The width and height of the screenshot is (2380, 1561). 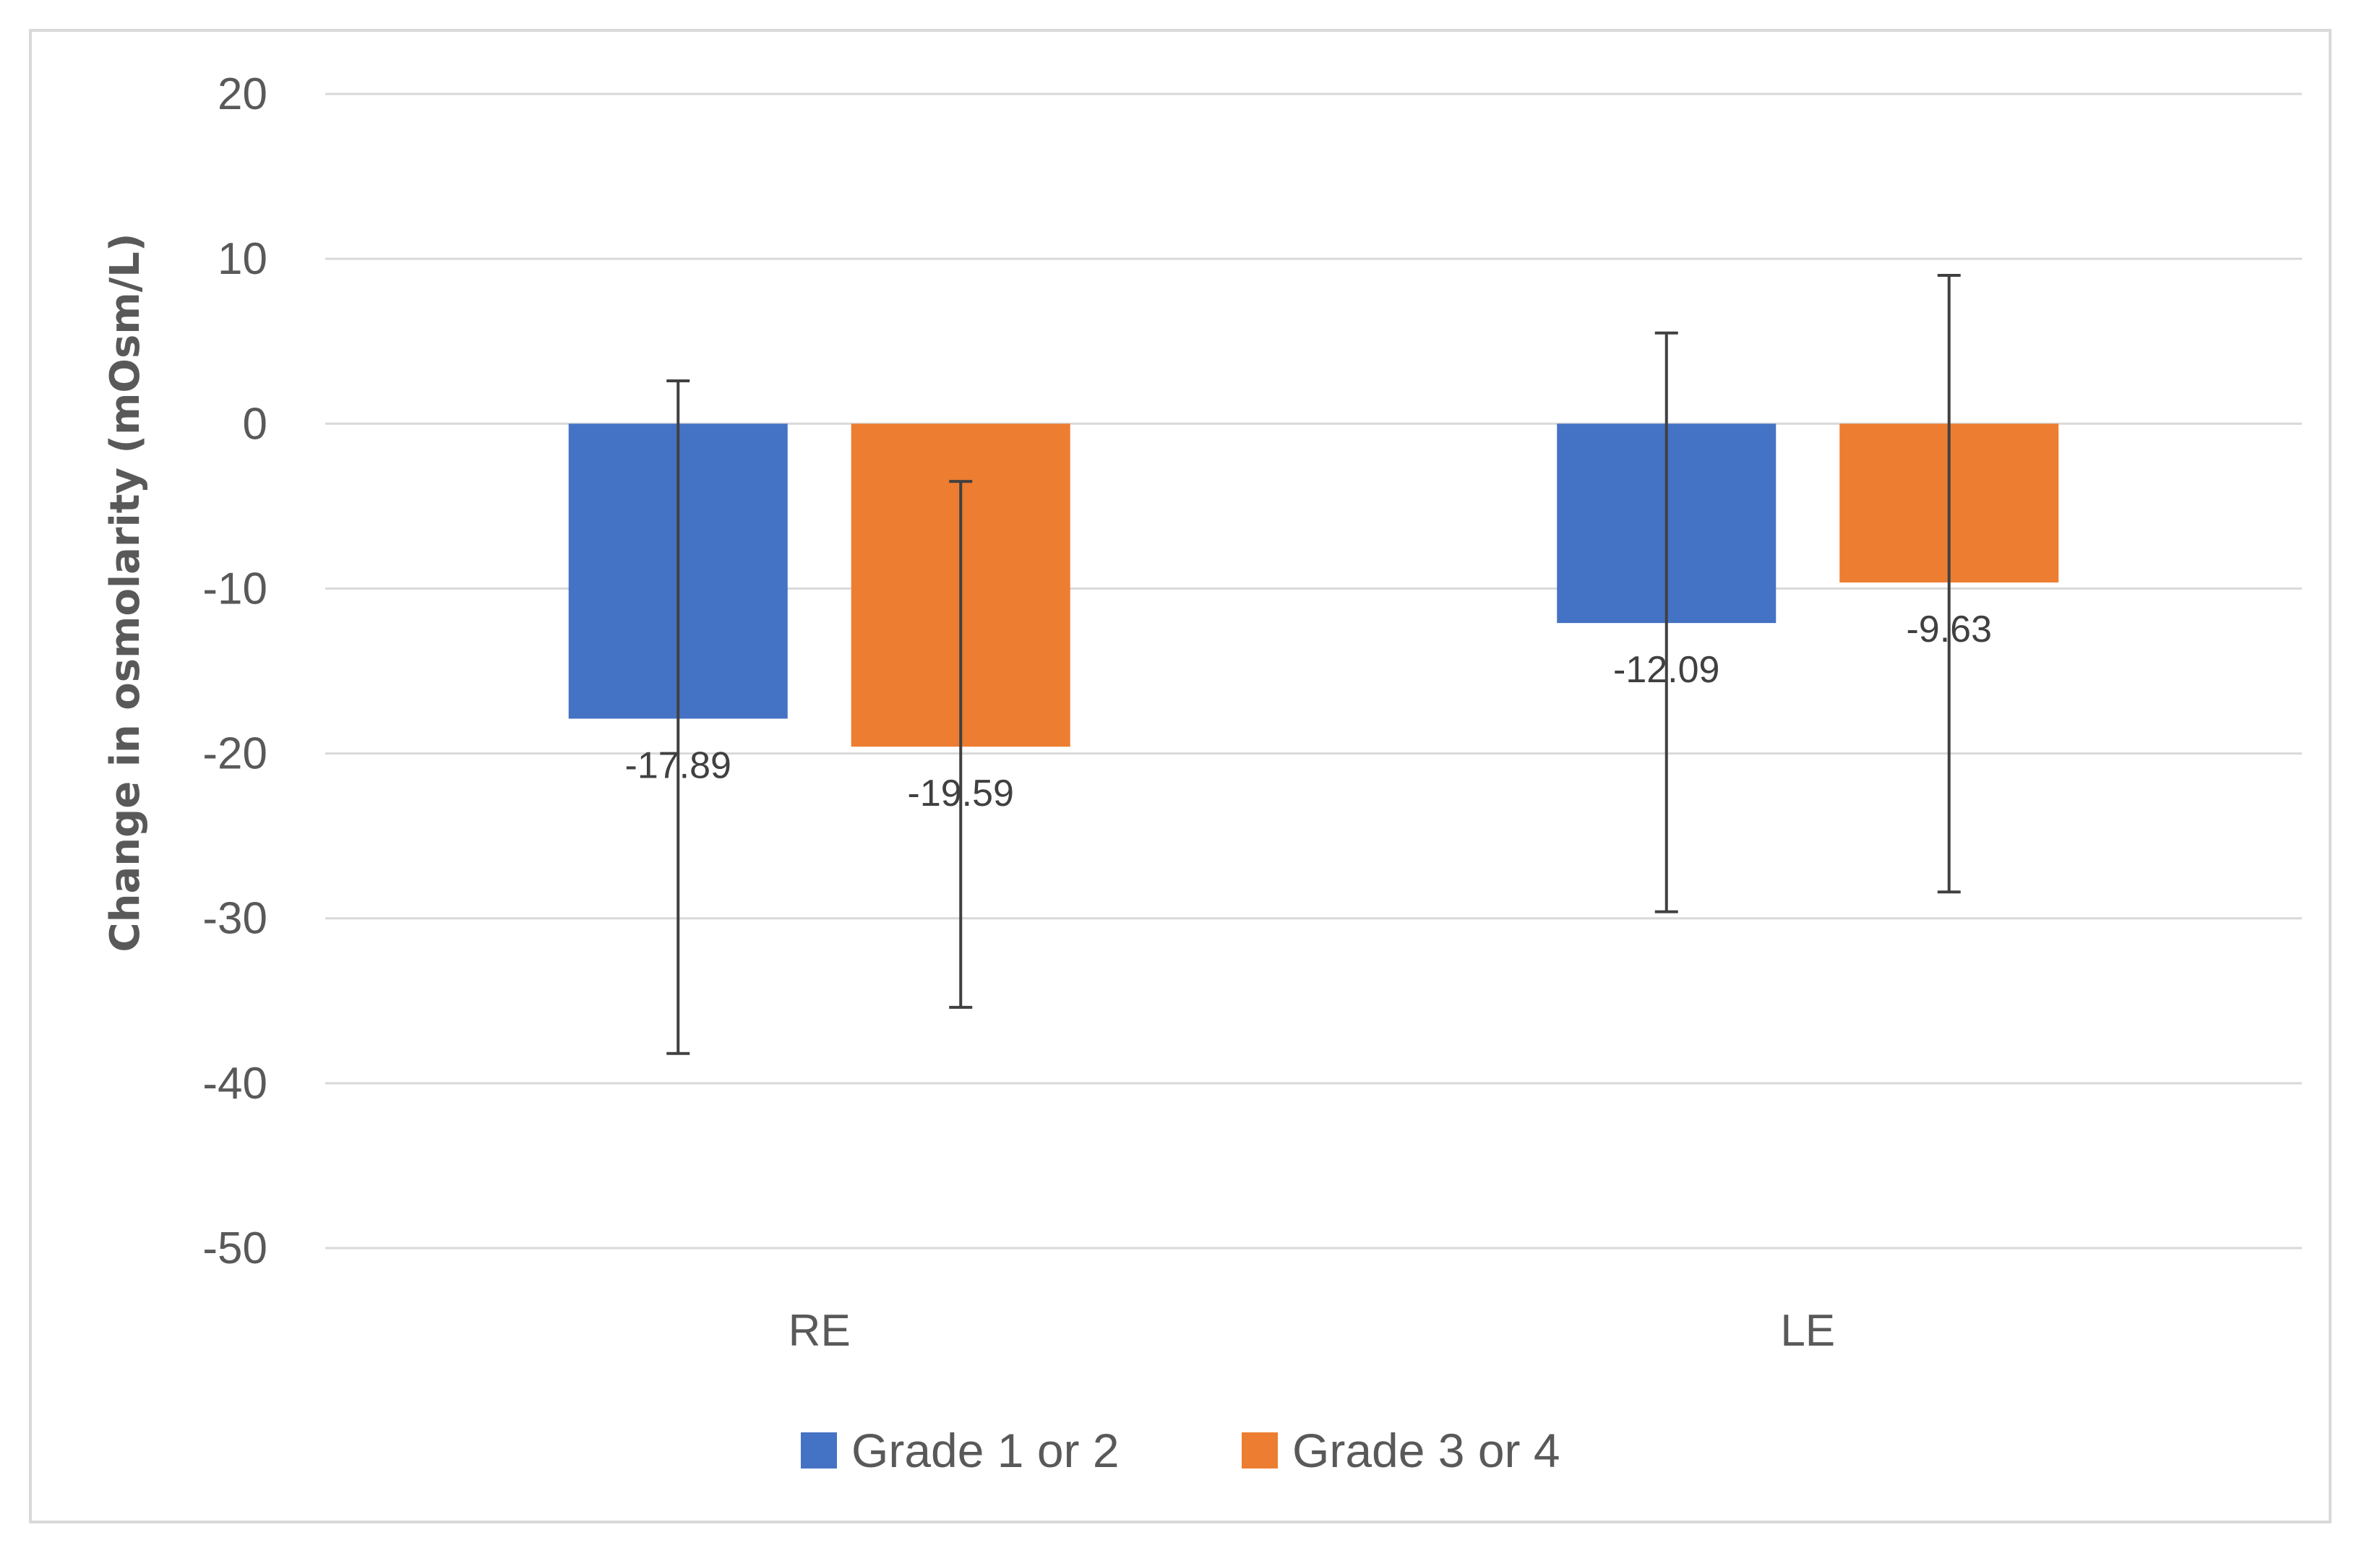 I want to click on y-tick-label: -10, so click(x=234, y=589).